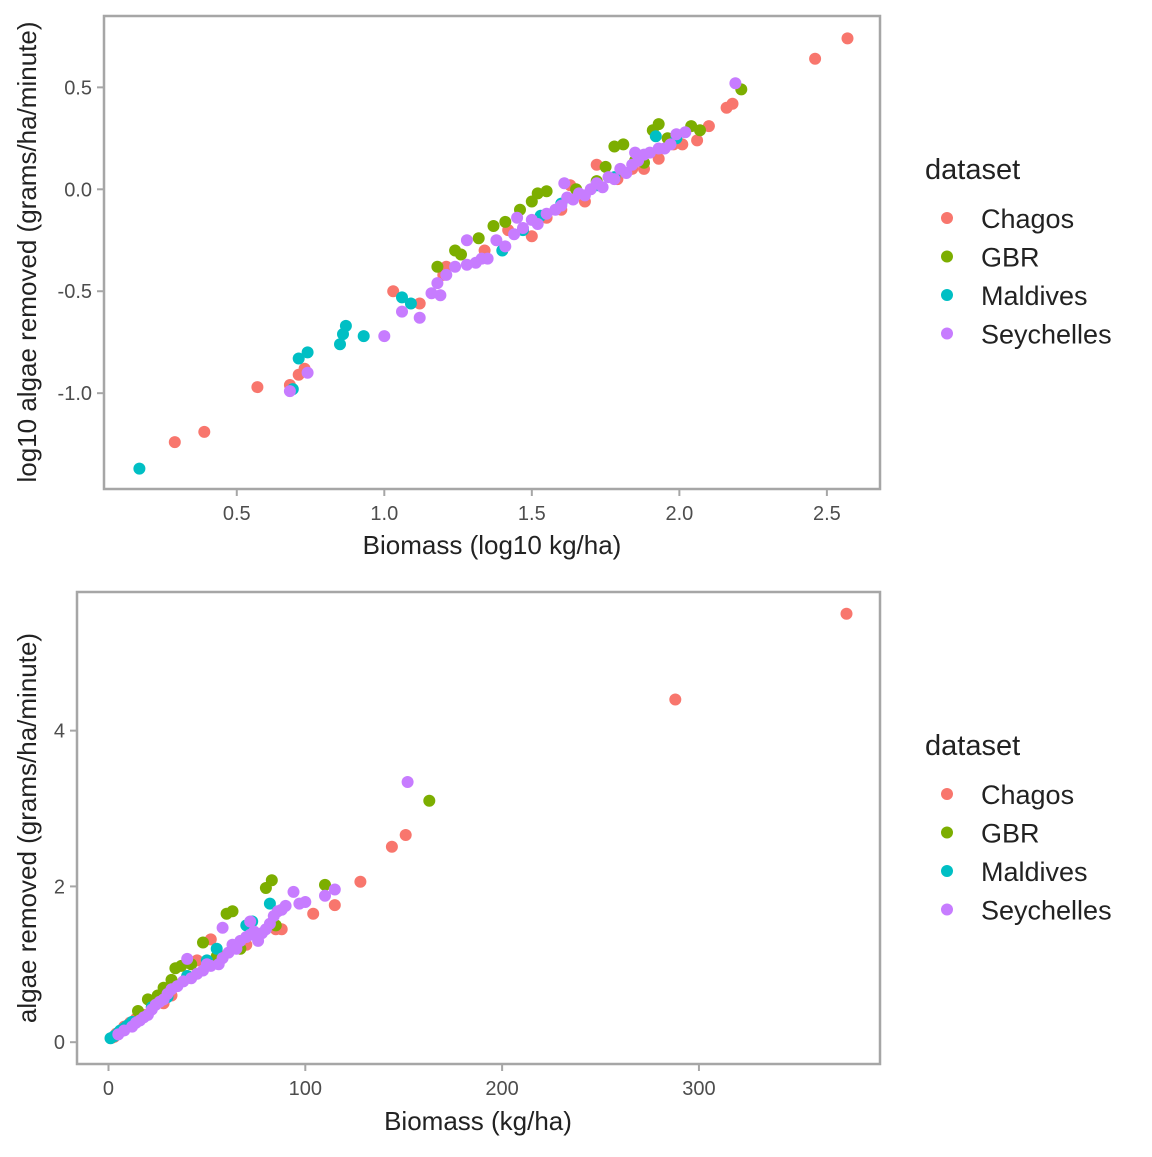 The image size is (1152, 1157). I want to click on chart-2-x-axis: 0 100 200 300, so click(409, 1082).